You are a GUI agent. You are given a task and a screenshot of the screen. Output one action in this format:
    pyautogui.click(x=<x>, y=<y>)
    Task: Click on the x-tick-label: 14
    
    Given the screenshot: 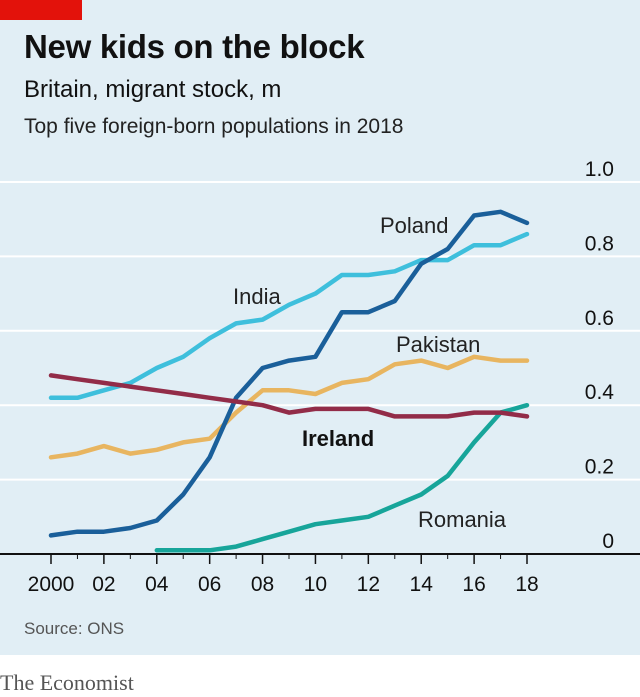 What is the action you would take?
    pyautogui.click(x=422, y=584)
    